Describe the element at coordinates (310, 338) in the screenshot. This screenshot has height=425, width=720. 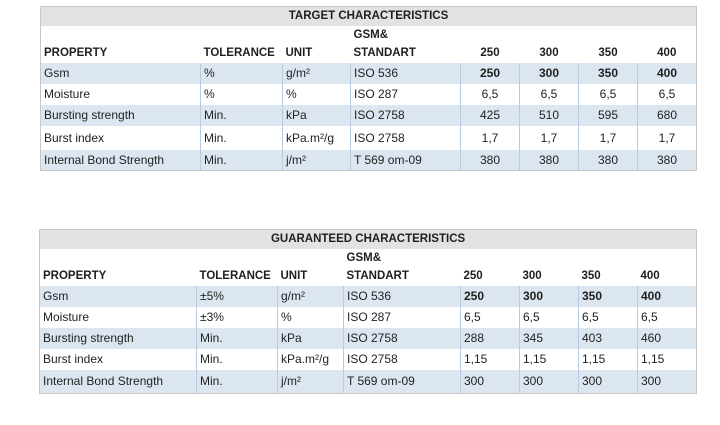
I see `unit-cell: kPa` at that location.